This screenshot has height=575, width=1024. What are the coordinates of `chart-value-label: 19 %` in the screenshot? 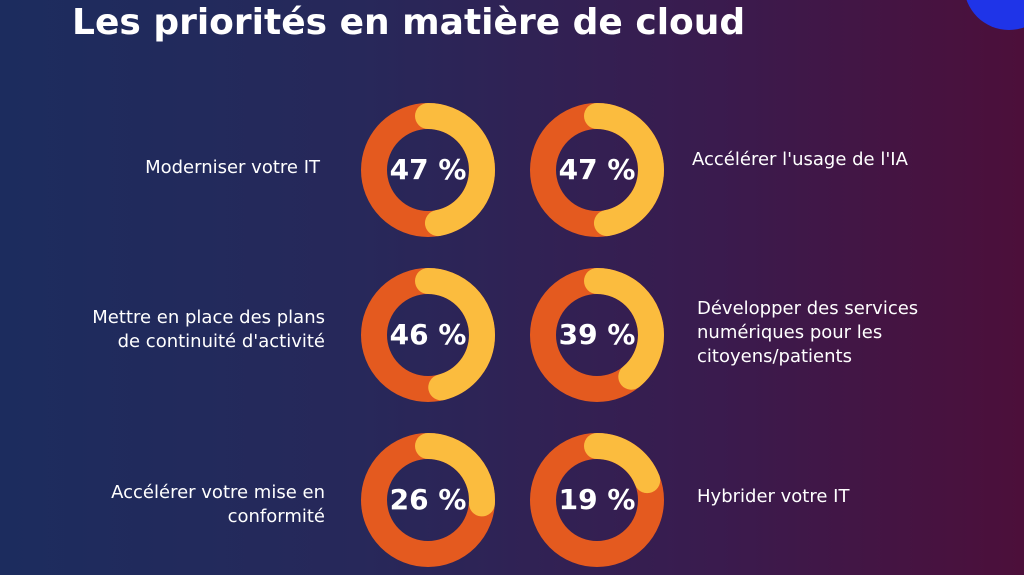 It's located at (597, 499).